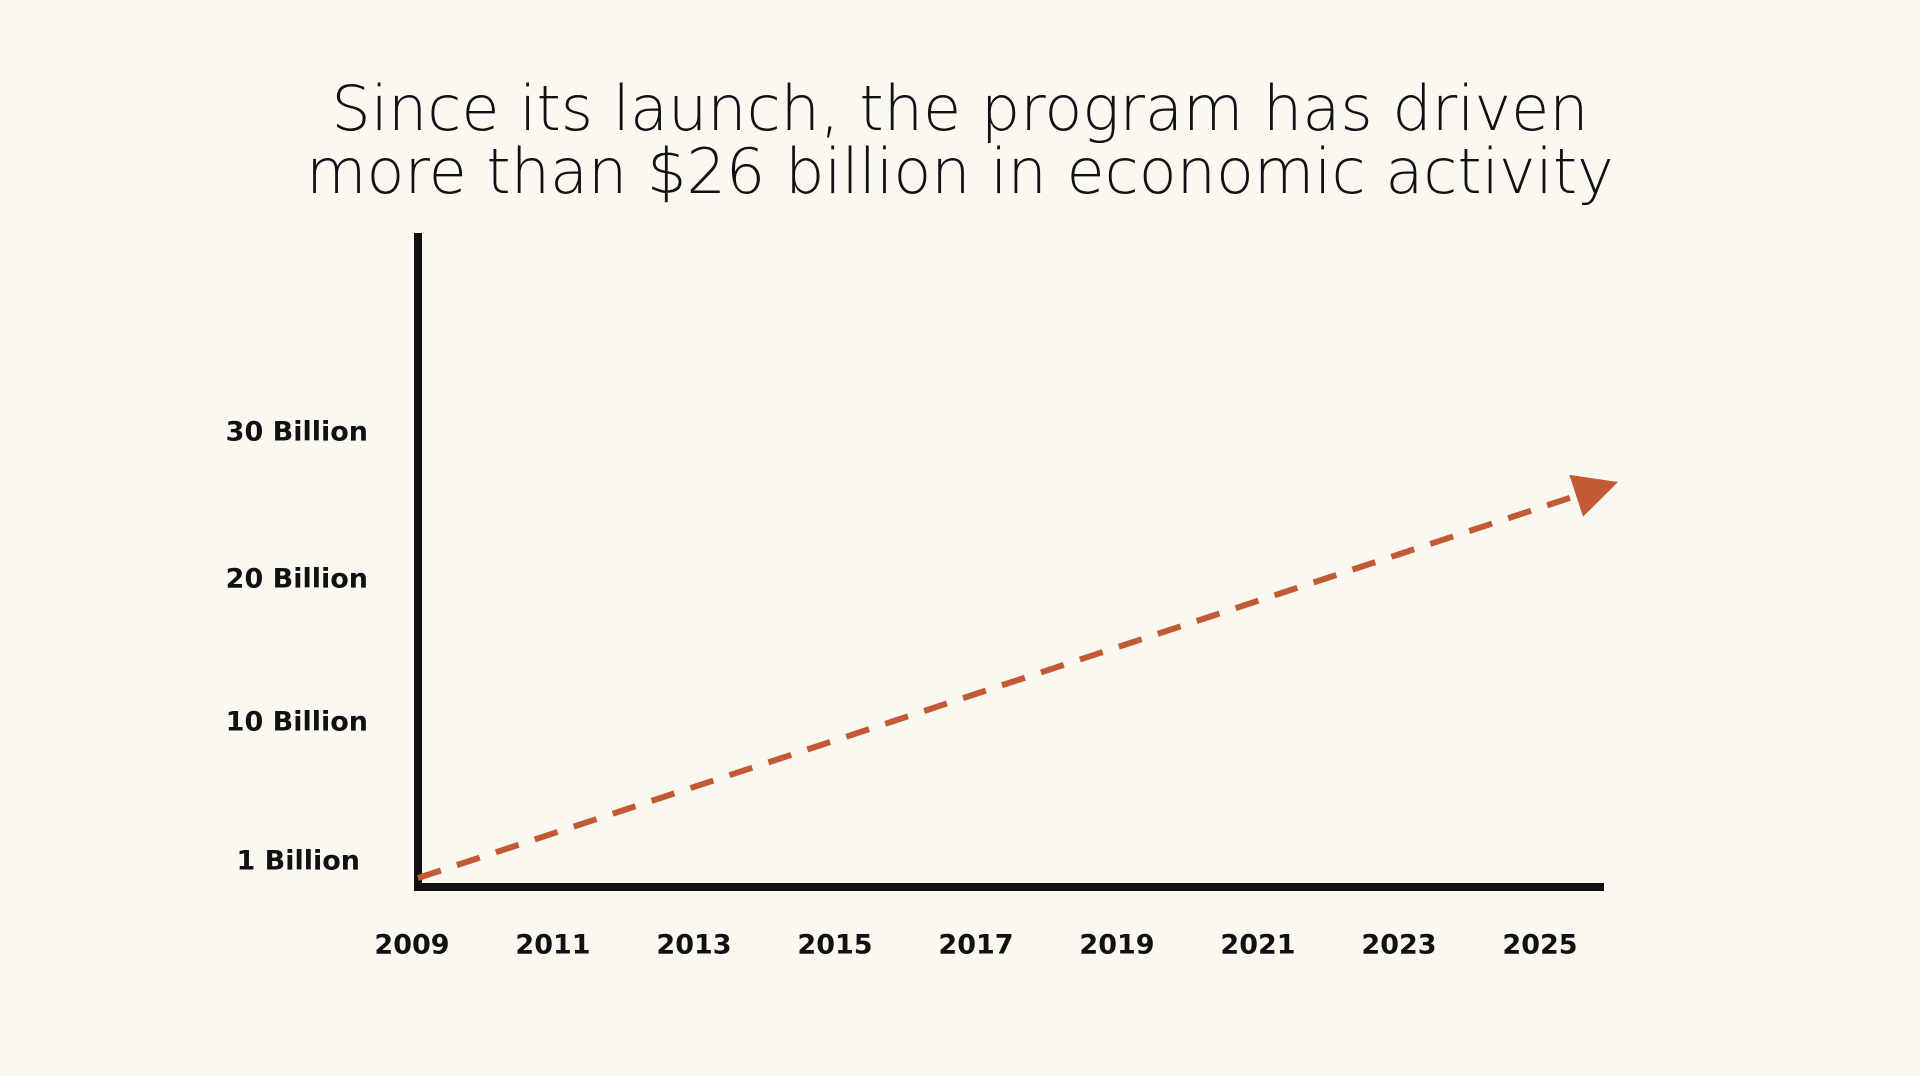  I want to click on x-tick-label: 2017, so click(975, 945).